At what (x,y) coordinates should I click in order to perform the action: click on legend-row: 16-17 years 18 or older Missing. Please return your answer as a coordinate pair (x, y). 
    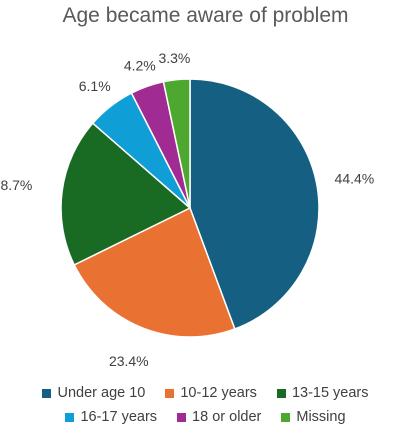
    Looking at the image, I should click on (205, 417).